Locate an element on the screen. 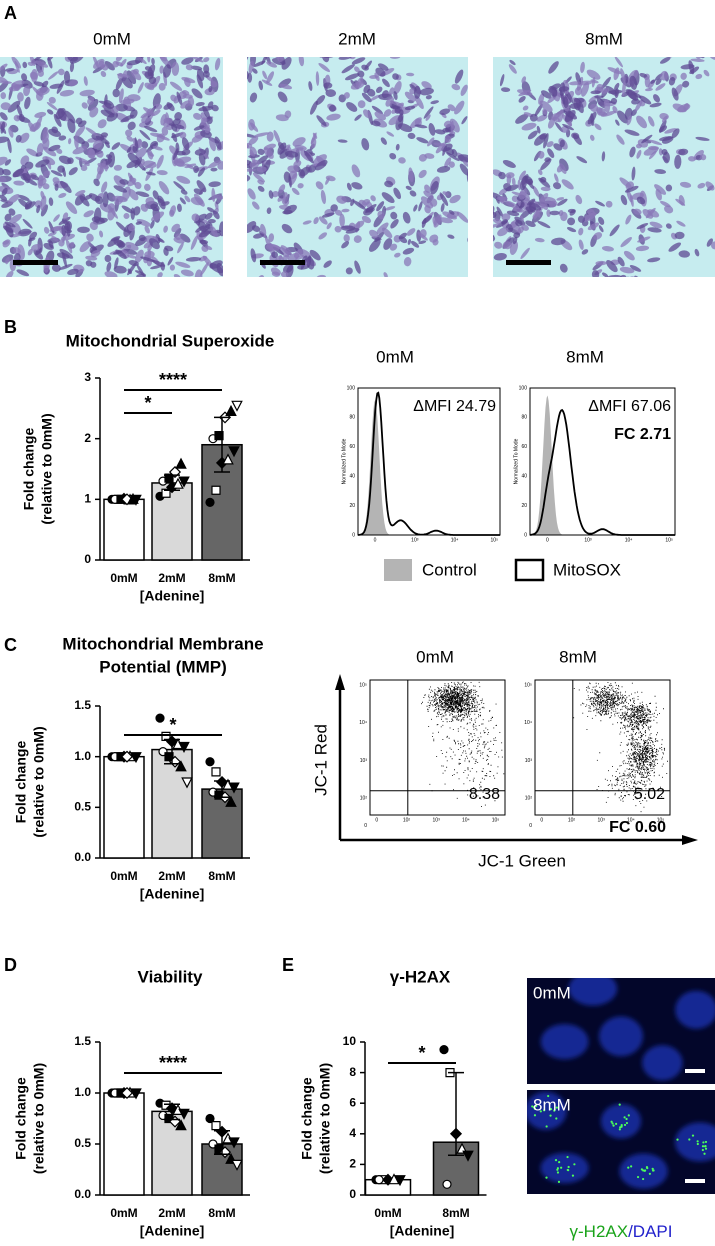 This screenshot has width=715, height=1246. y-axis-label: Fold change is located at coordinates (29, 469).